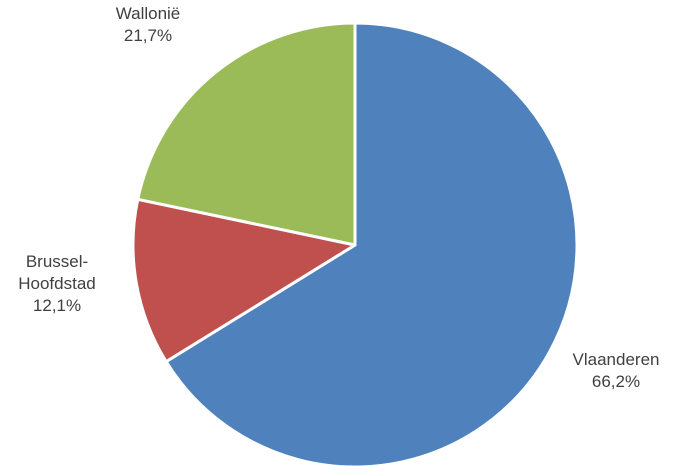 The width and height of the screenshot is (685, 466). I want to click on data-label-category: Hoofdstad, so click(57, 283).